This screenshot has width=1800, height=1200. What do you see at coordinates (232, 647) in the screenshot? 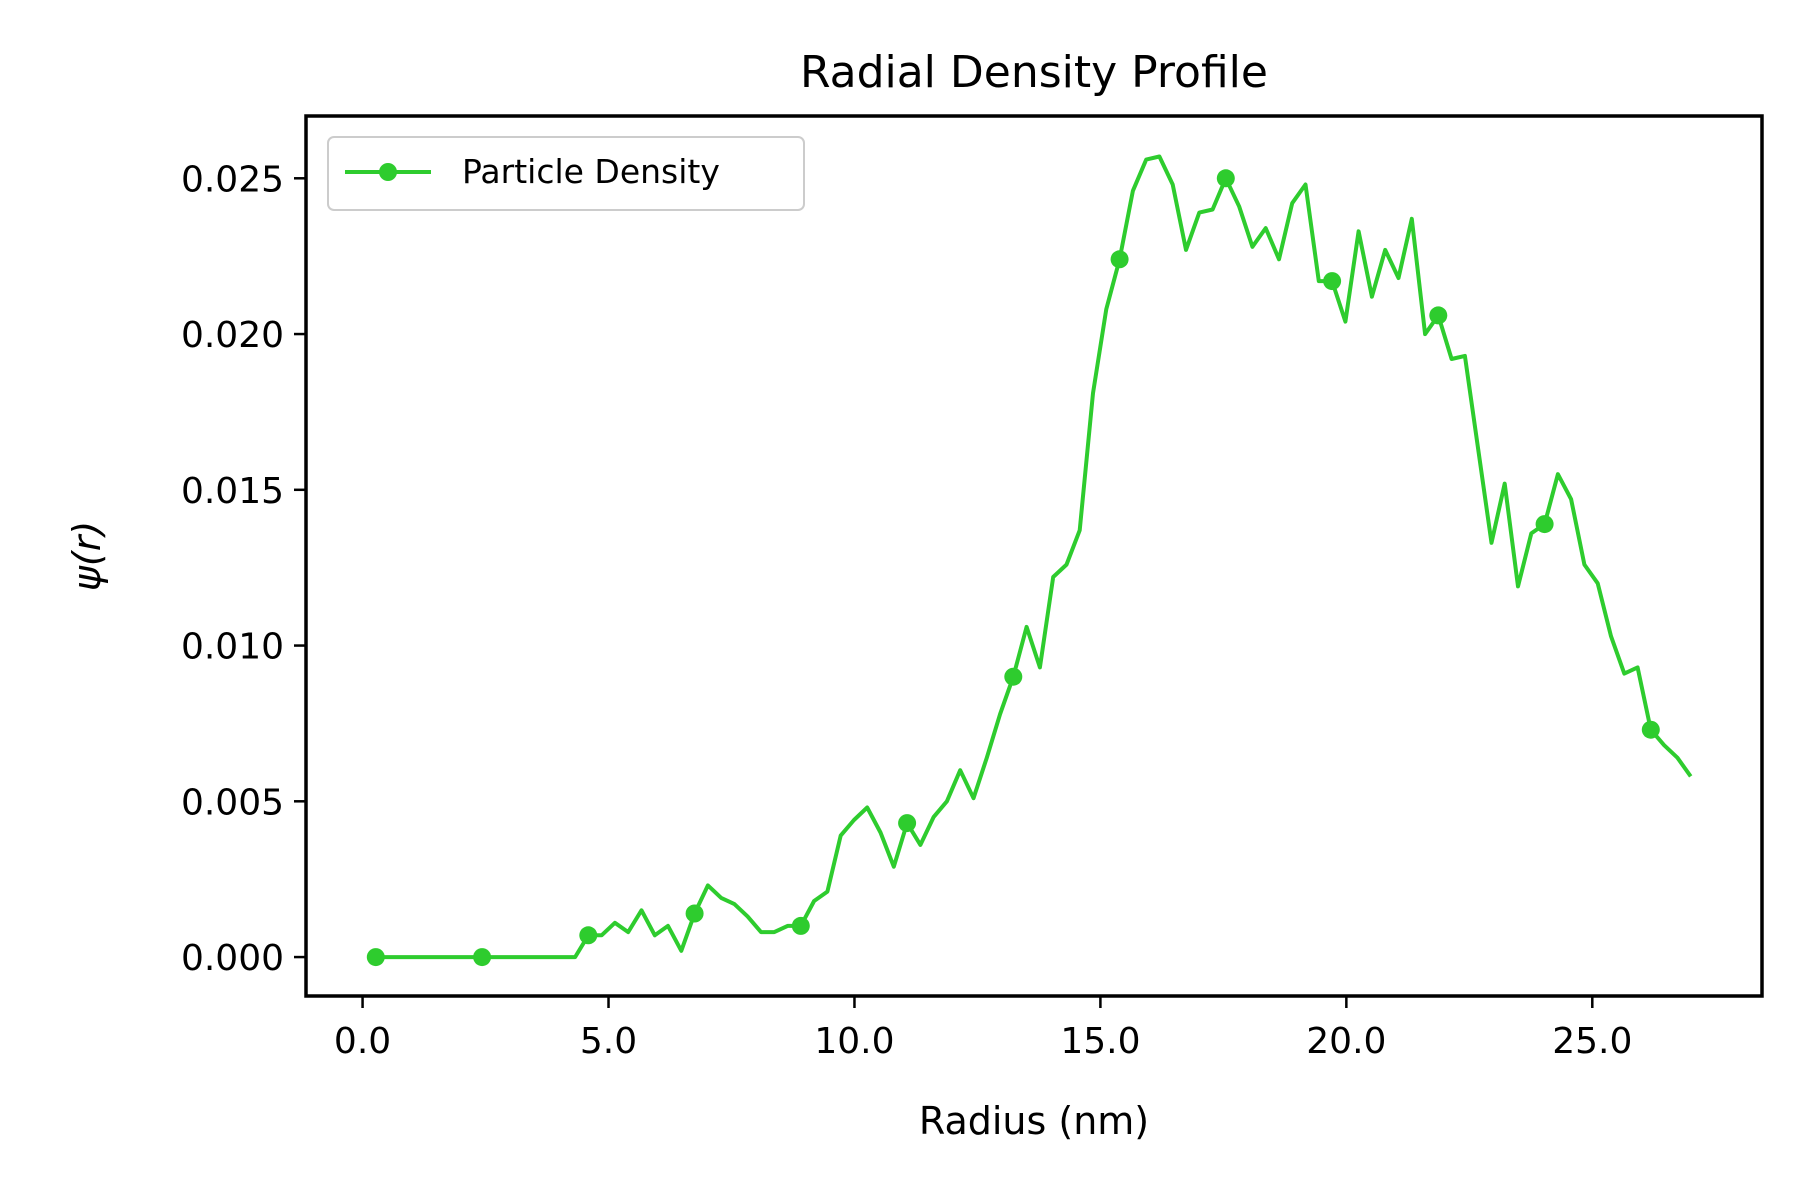
I see `y-tick-label: 0.010` at bounding box center [232, 647].